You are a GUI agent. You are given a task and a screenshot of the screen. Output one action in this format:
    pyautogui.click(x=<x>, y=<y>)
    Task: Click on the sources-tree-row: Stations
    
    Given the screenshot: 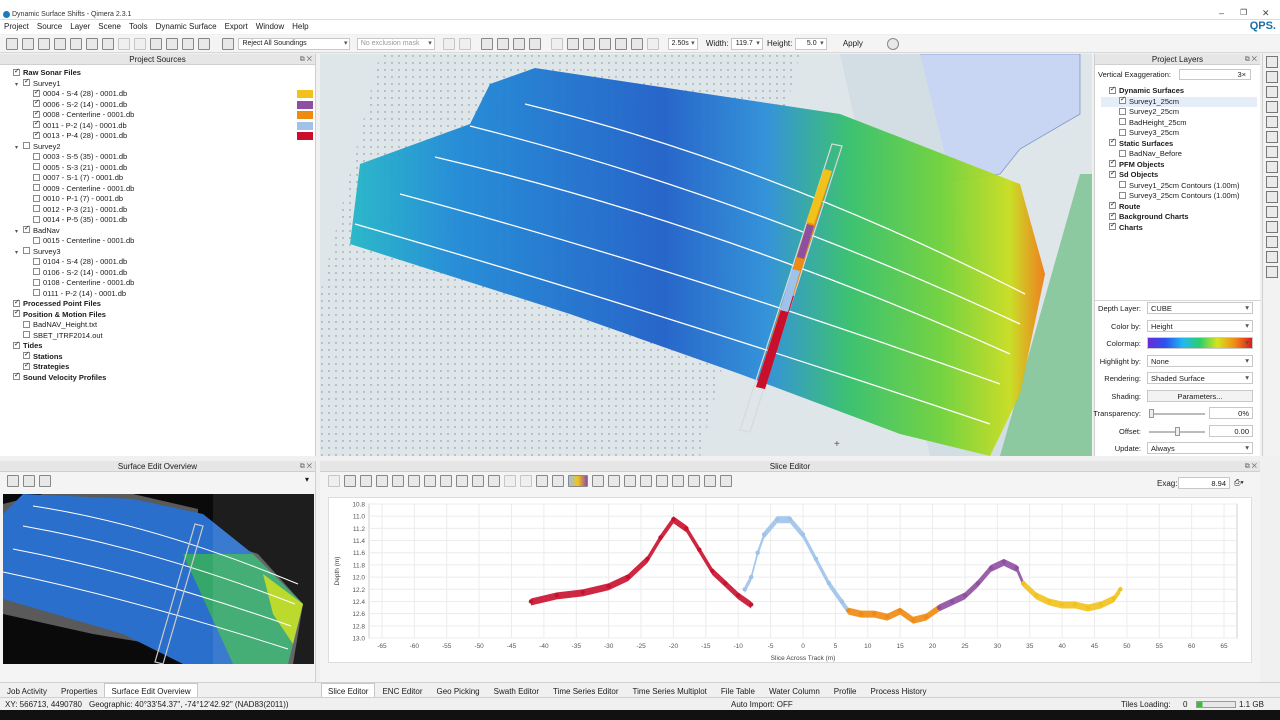 What is the action you would take?
    pyautogui.click(x=160, y=356)
    